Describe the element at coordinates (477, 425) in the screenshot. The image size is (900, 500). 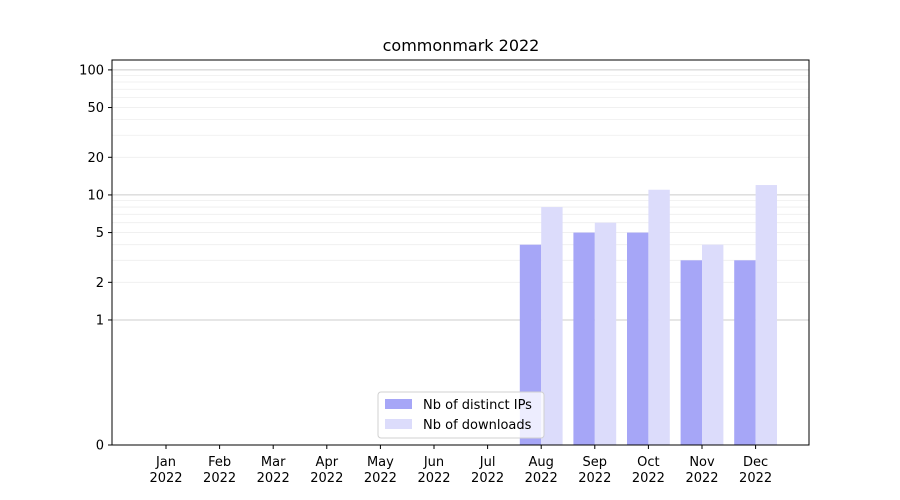
I see `legend-label: Nb of downloads` at that location.